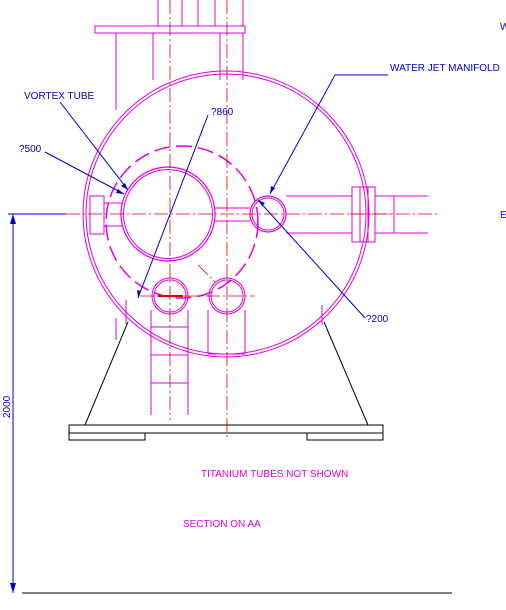 This screenshot has height=610, width=506. I want to click on left-stub-flange, so click(97, 215).